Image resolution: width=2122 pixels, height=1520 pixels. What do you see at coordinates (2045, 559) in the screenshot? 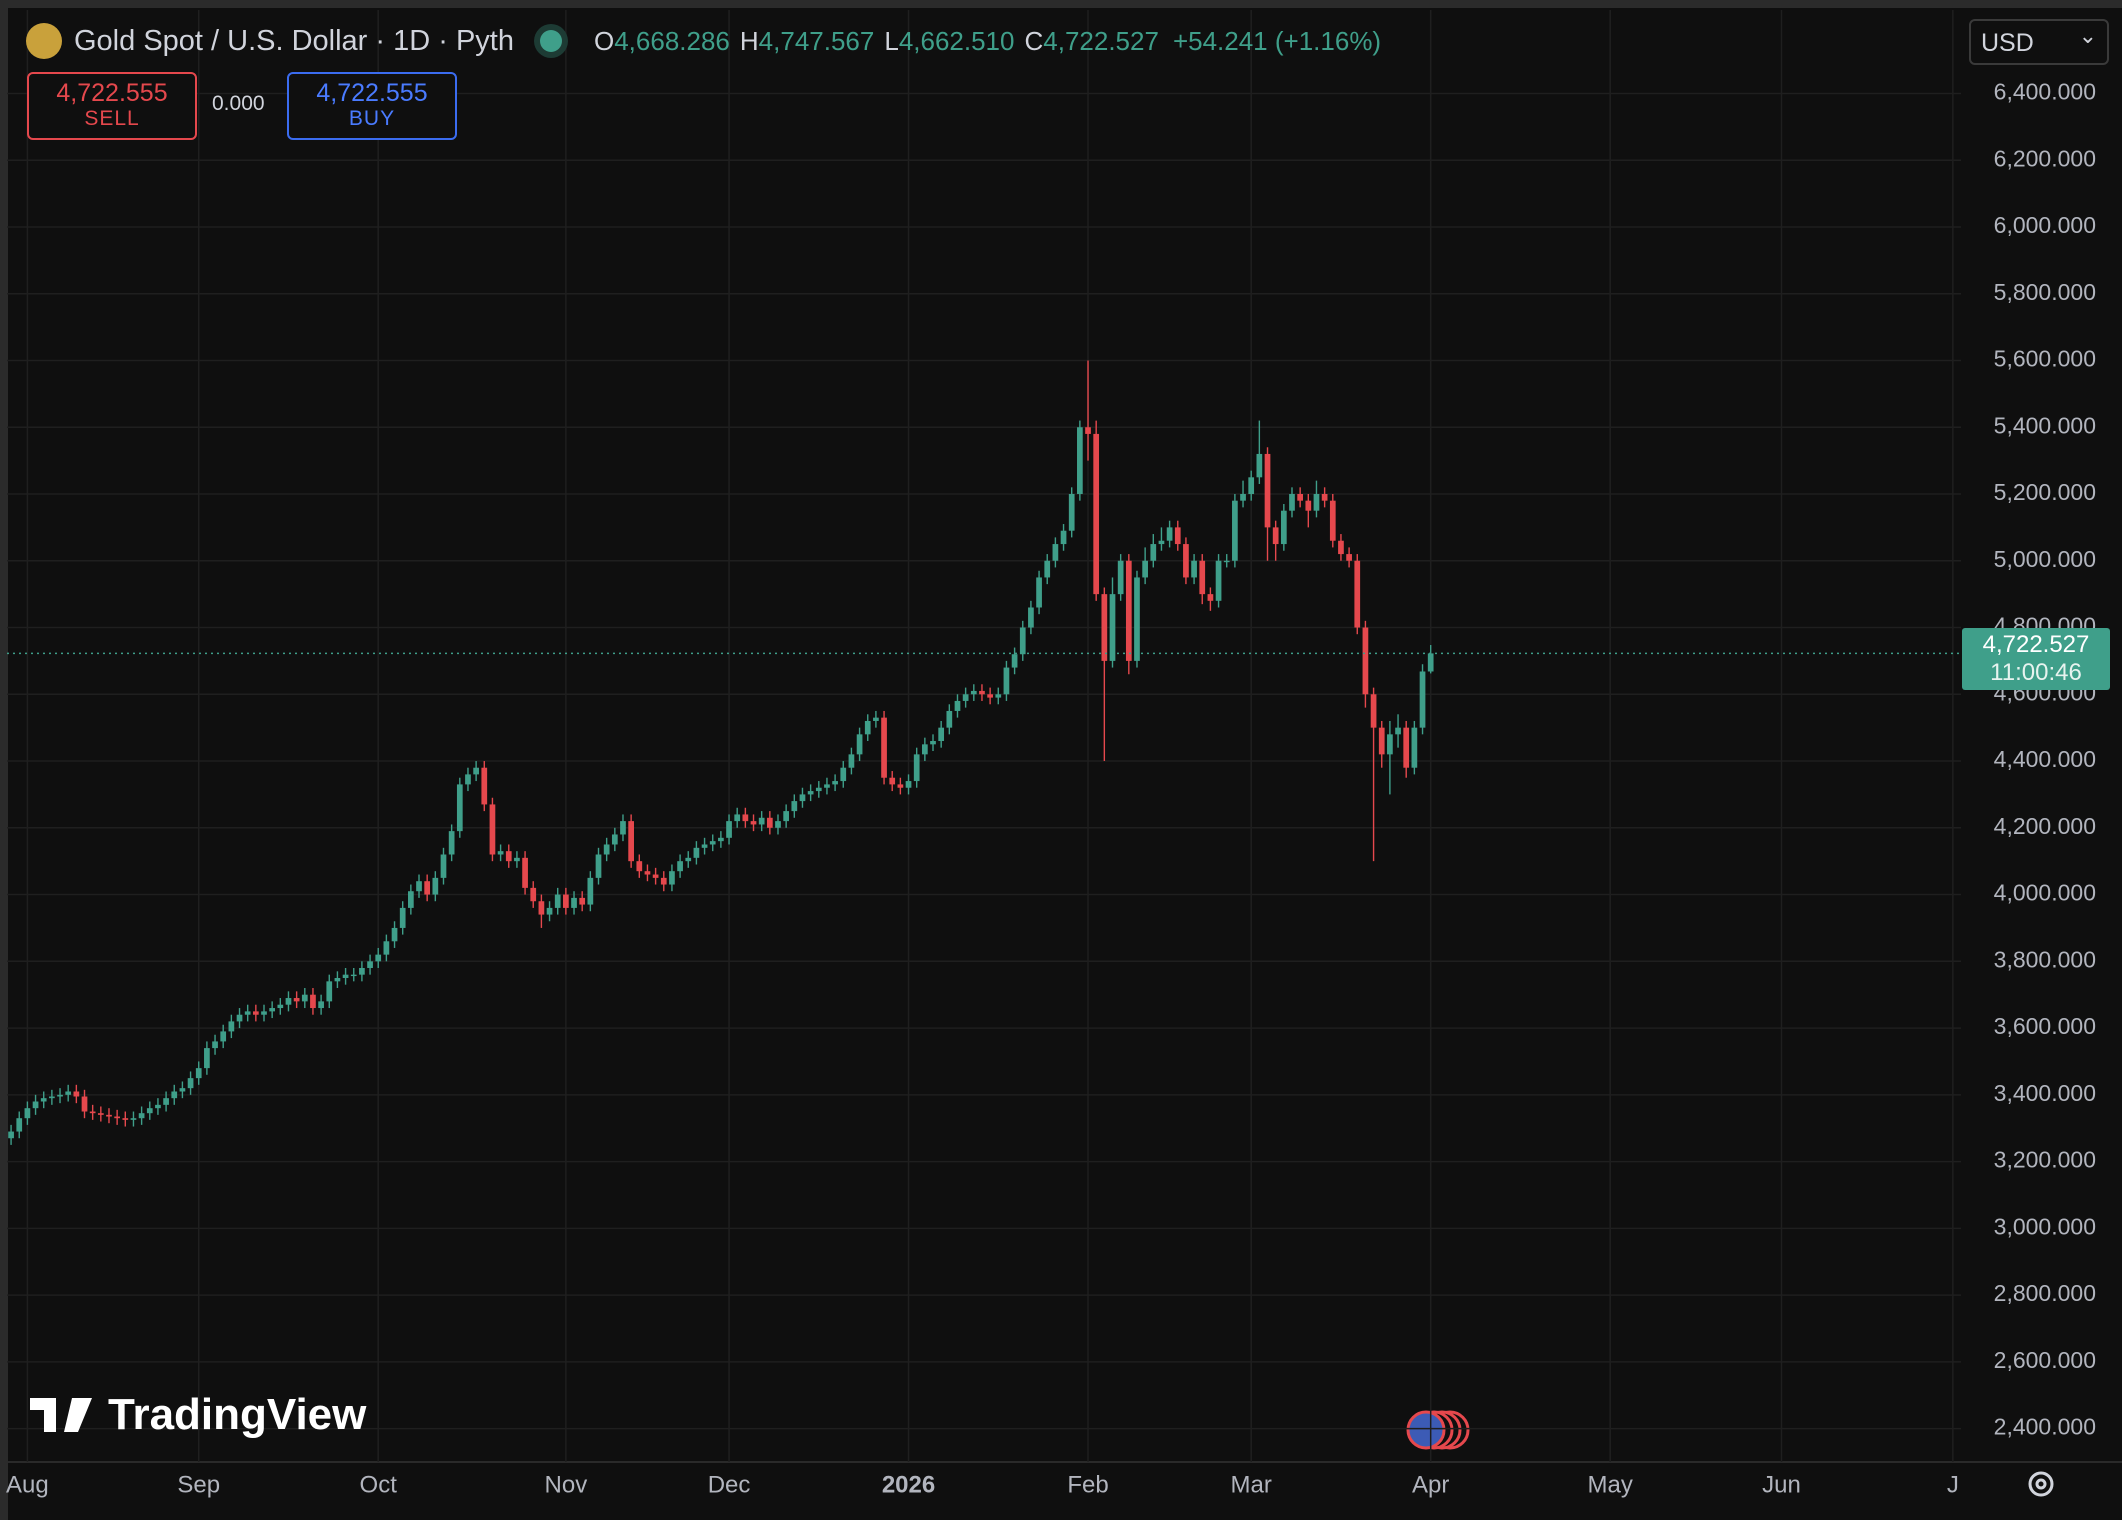
I see `y-tick-label: 5,000.000` at bounding box center [2045, 559].